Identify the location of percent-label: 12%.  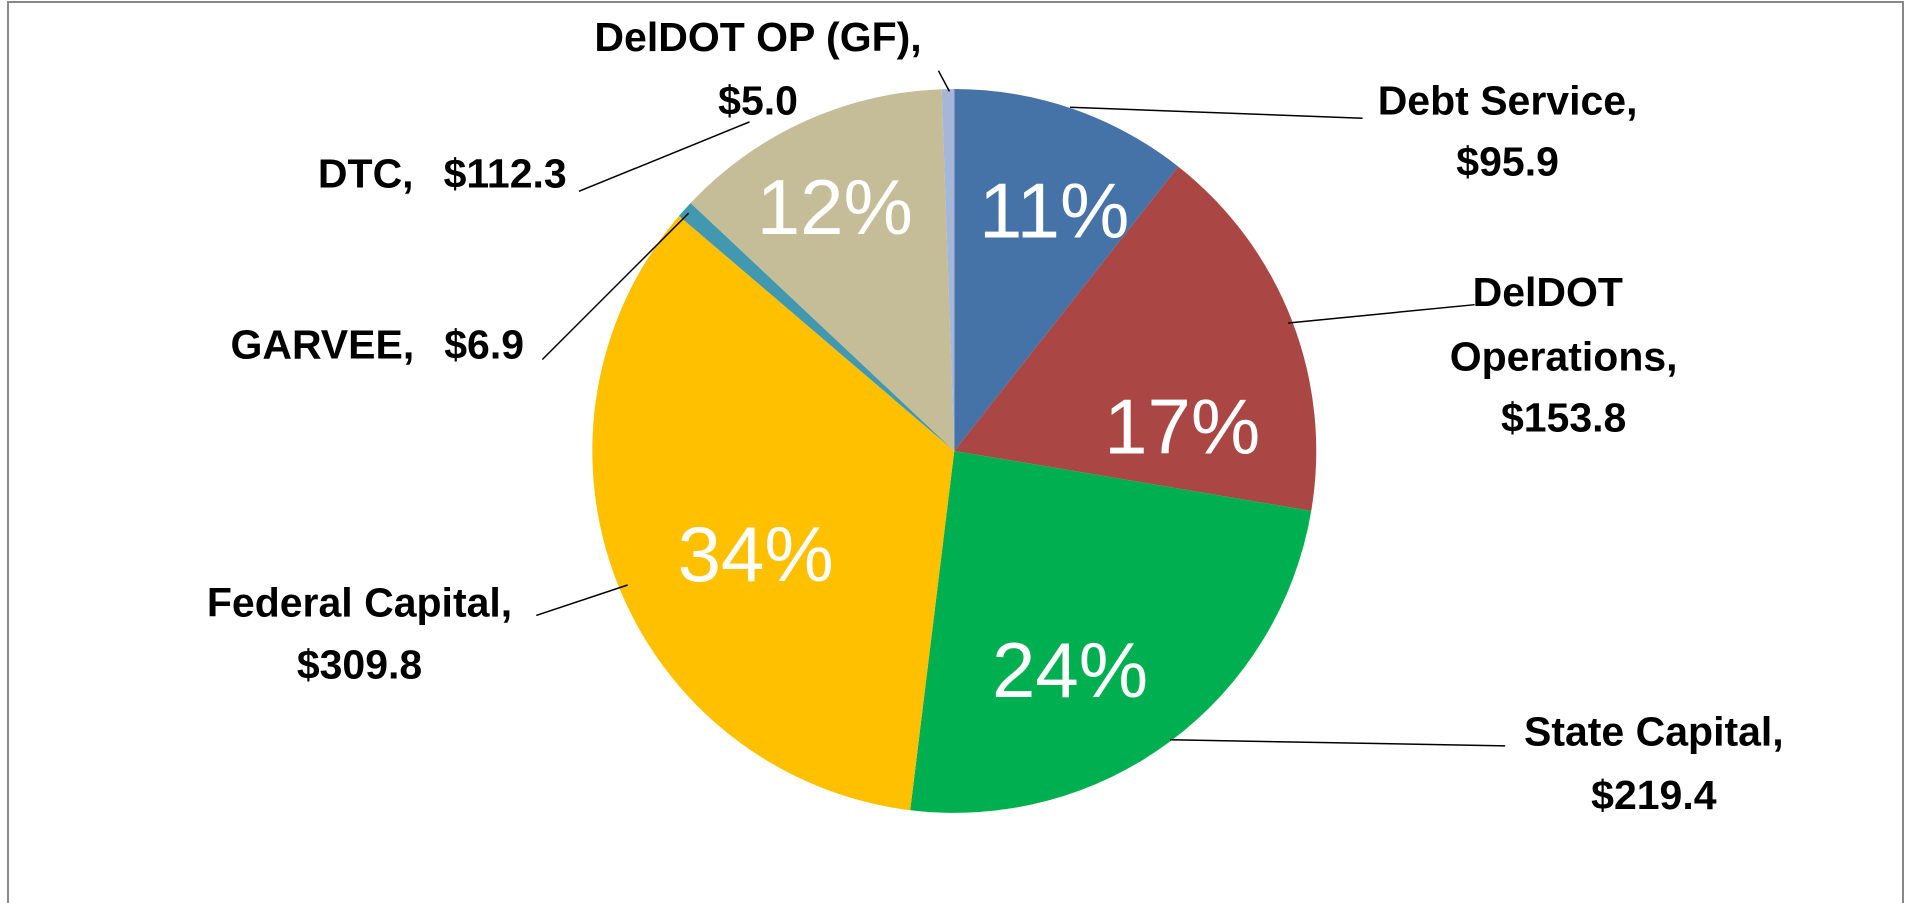
(835, 207).